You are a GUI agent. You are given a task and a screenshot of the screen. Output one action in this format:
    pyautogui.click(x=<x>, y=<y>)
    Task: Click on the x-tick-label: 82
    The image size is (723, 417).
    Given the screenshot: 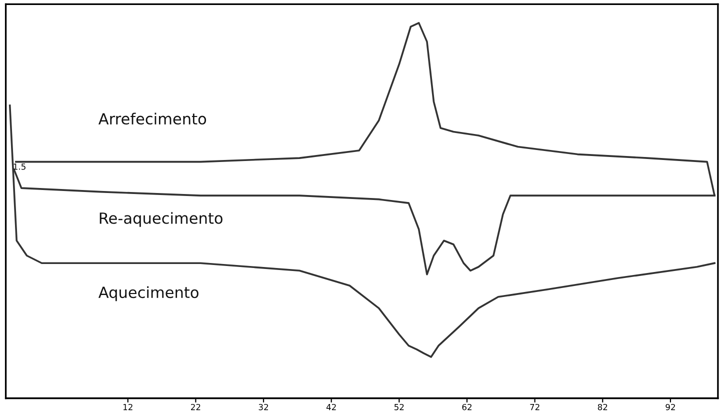 What is the action you would take?
    pyautogui.click(x=603, y=407)
    